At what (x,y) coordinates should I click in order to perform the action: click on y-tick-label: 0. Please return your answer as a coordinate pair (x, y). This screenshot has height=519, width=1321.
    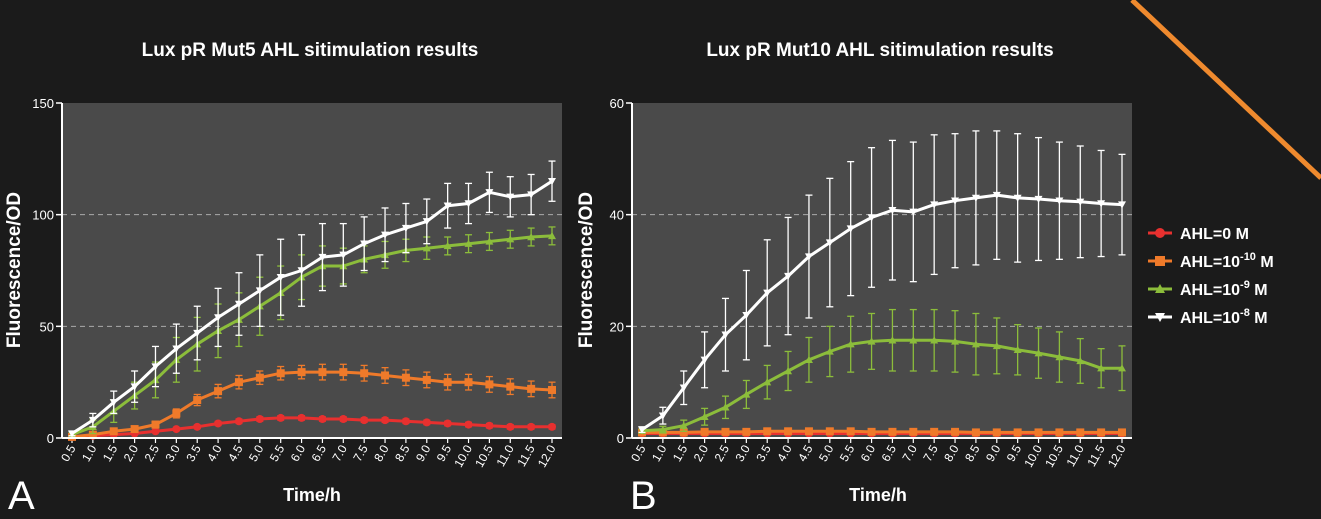
    Looking at the image, I should click on (620, 438).